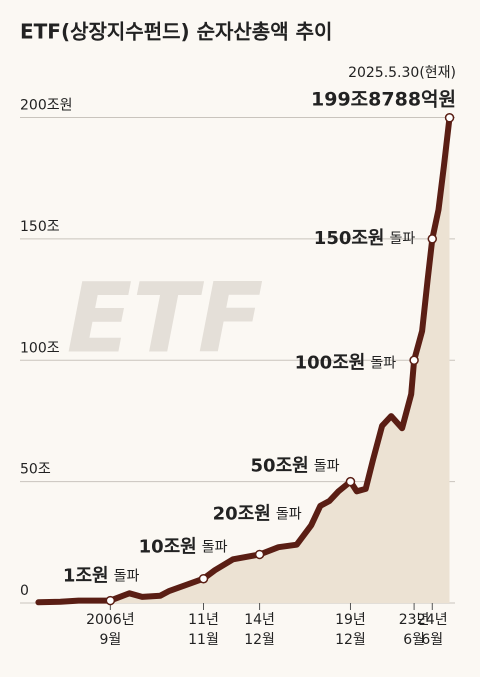 The image size is (480, 677). Describe the element at coordinates (176, 32) in the screenshot. I see `chart-title: ETF(상장지수펀드) 순자산총액 추이` at that location.